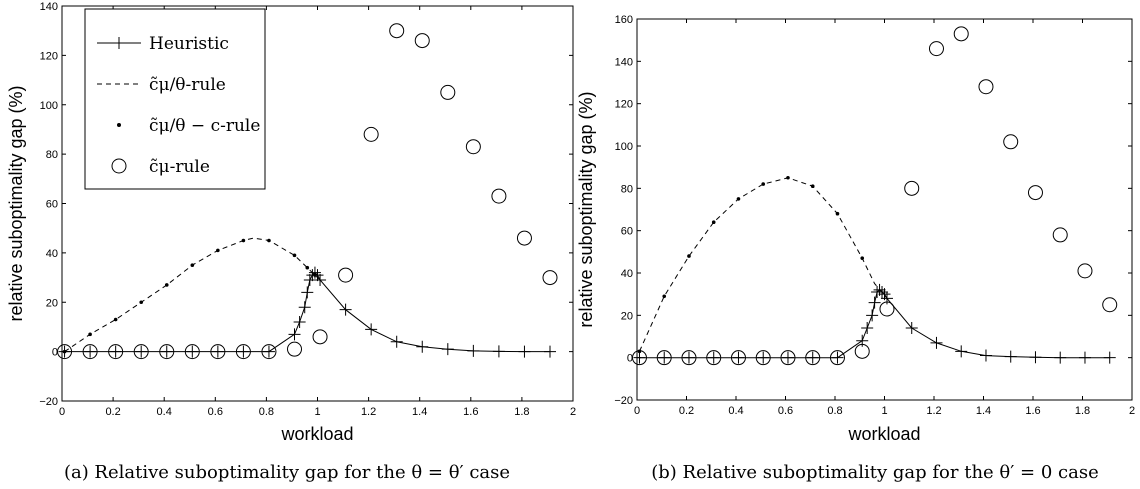 Image resolution: width=1140 pixels, height=489 pixels. What do you see at coordinates (627, 232) in the screenshot?
I see `y-tick-label: 60` at bounding box center [627, 232].